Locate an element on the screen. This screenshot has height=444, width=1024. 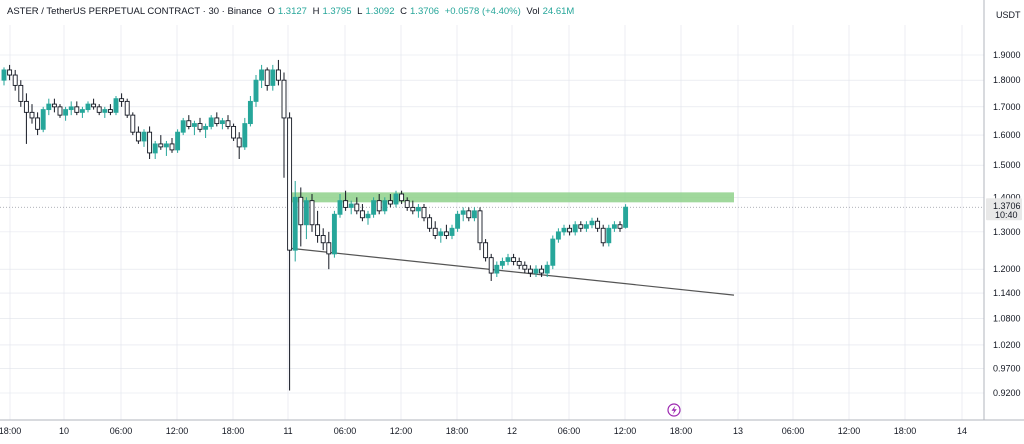
time-tick-label: 12:00 is located at coordinates (177, 431).